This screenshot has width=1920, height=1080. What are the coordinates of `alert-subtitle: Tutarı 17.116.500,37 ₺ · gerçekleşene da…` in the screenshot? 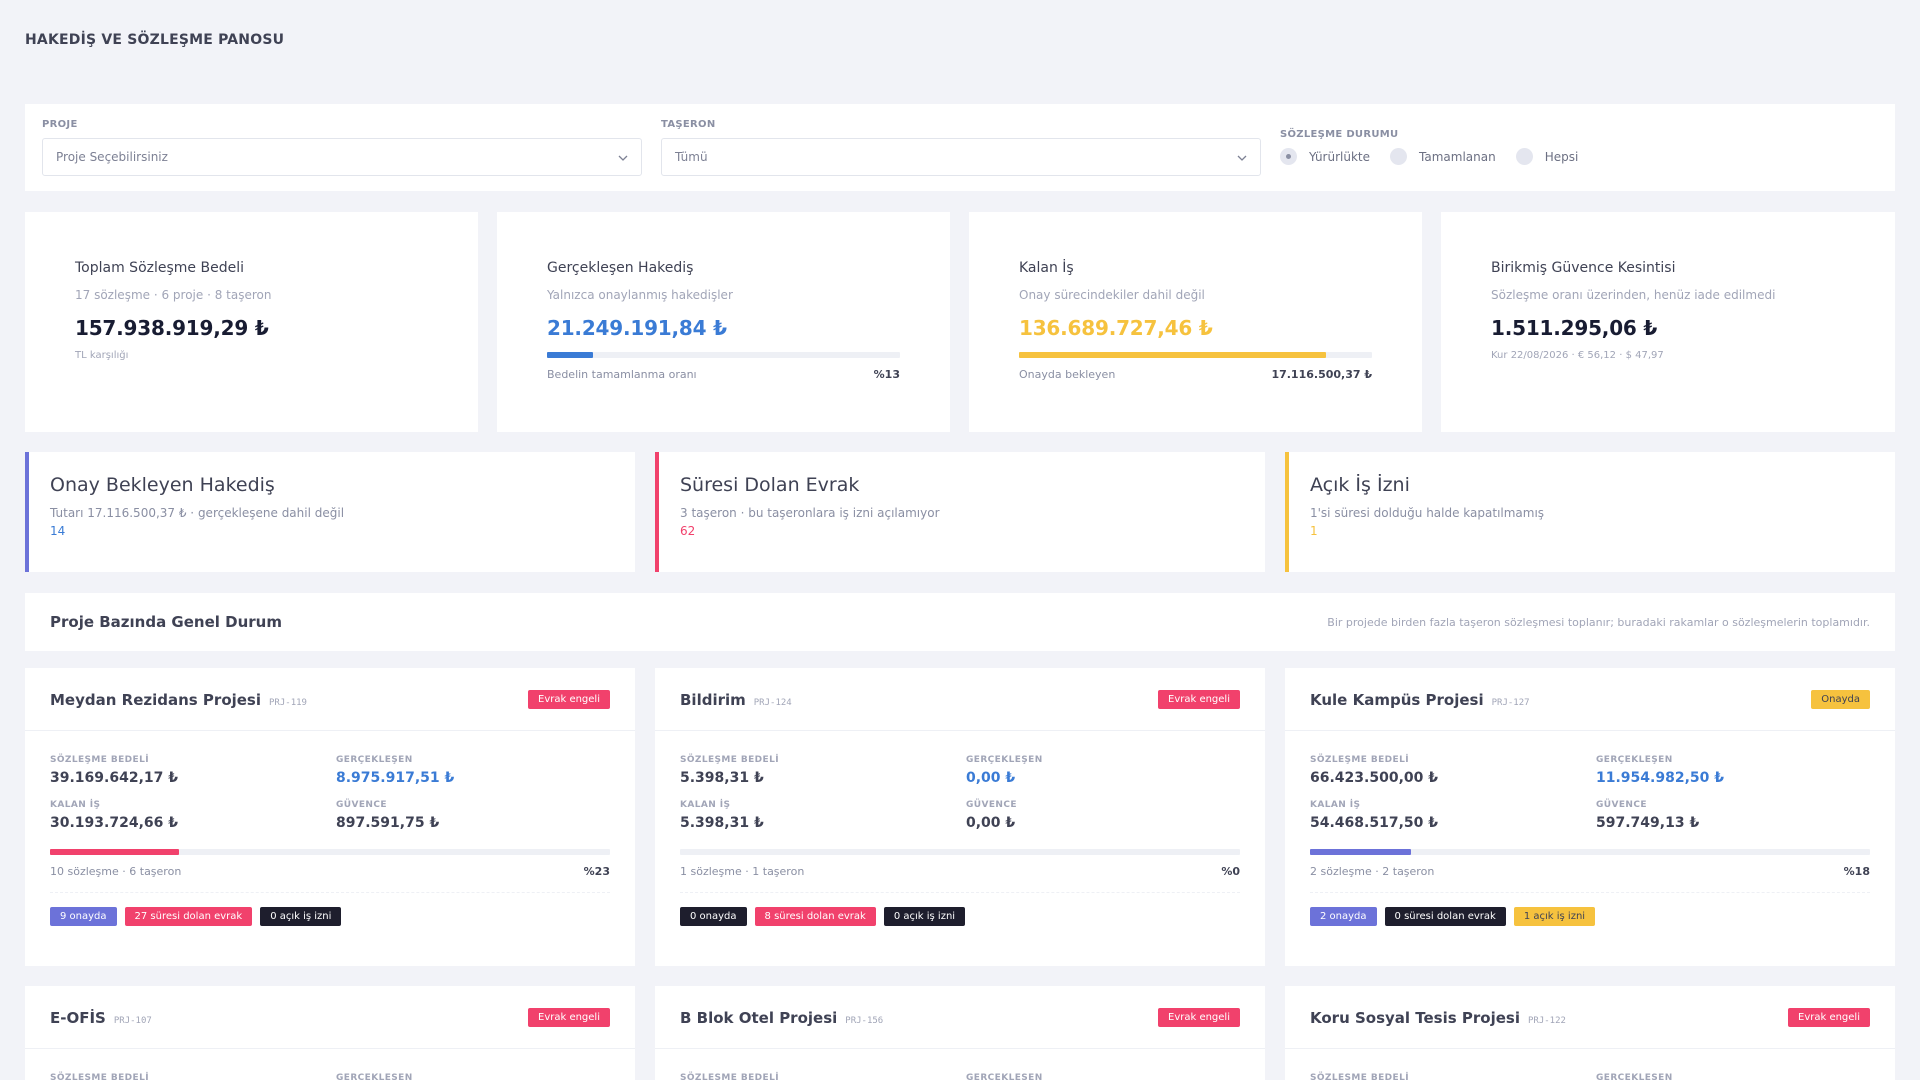 It's located at (197, 513).